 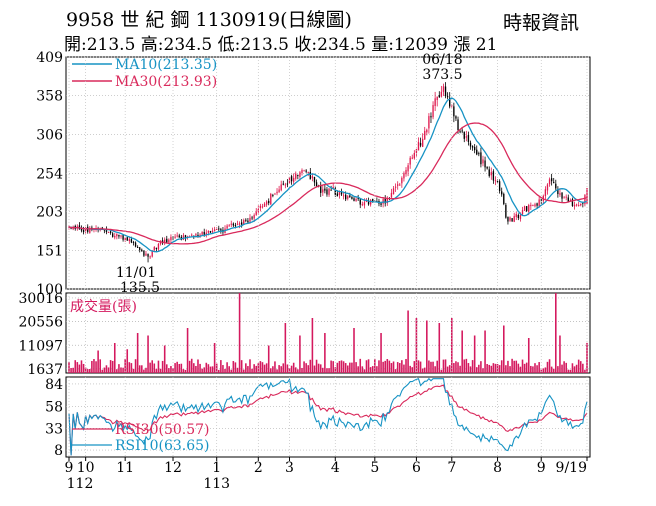 What do you see at coordinates (69, 468) in the screenshot?
I see `month-label: 9` at bounding box center [69, 468].